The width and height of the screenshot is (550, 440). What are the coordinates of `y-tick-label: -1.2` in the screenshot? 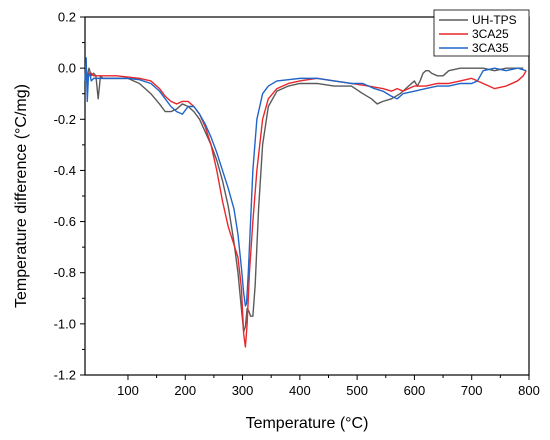 It's located at (65, 375).